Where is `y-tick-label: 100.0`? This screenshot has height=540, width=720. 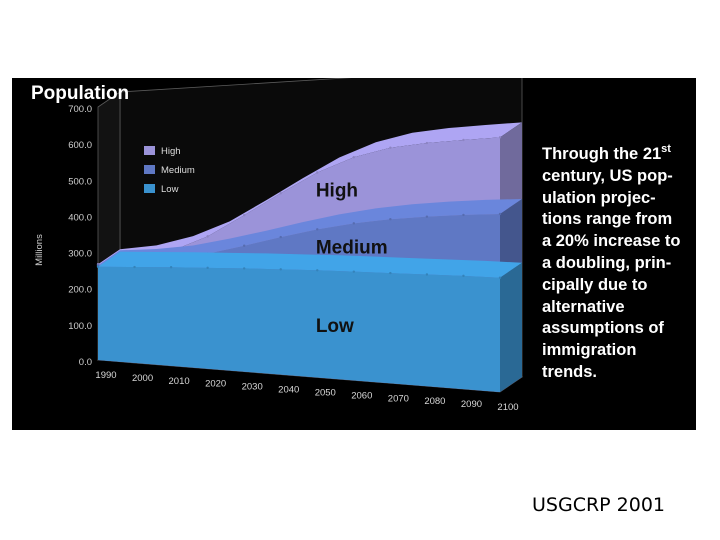
y-tick-label: 100.0 is located at coordinates (80, 326).